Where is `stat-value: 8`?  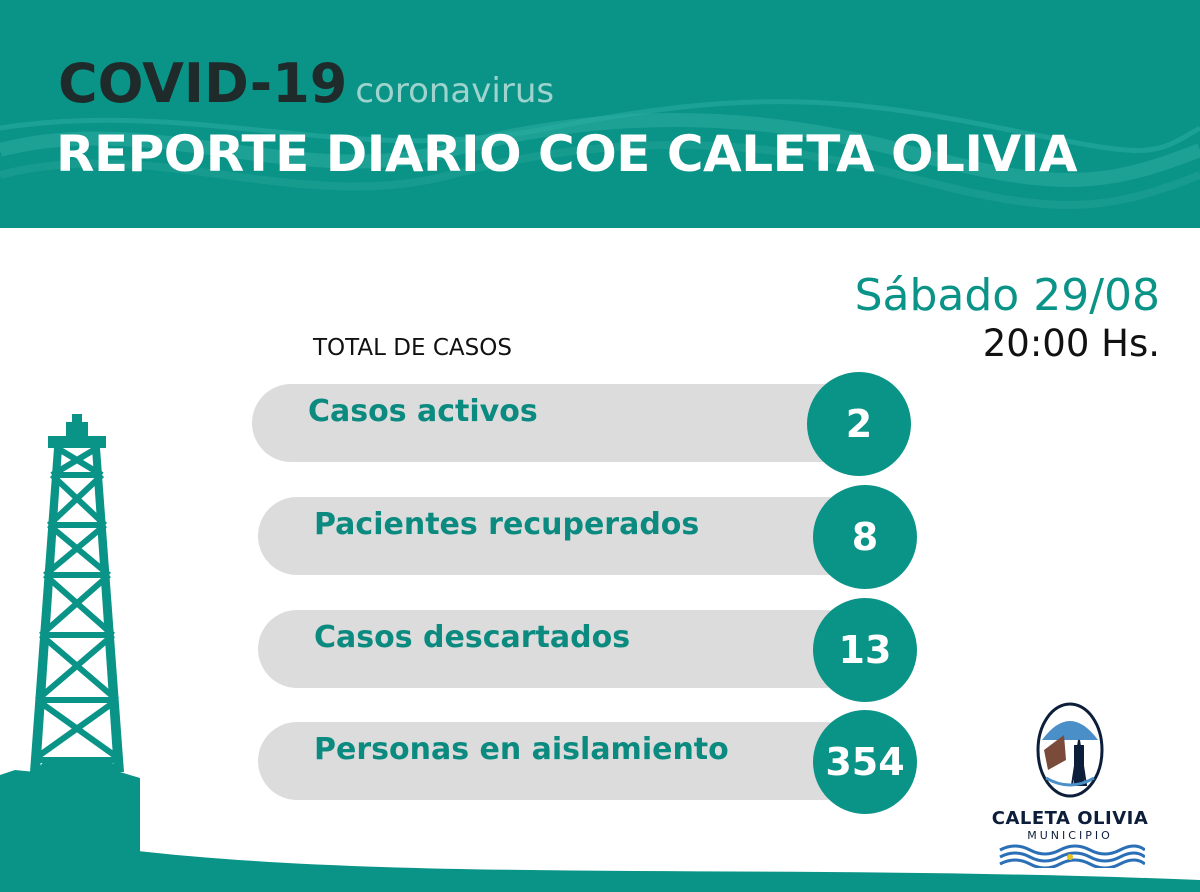
stat-value: 8 is located at coordinates (865, 537).